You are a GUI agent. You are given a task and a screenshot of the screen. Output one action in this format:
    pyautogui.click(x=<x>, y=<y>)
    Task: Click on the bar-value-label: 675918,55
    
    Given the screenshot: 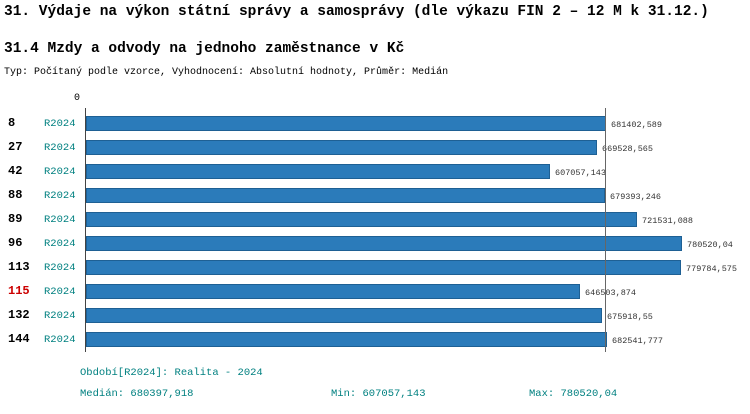 What is the action you would take?
    pyautogui.click(x=630, y=317)
    